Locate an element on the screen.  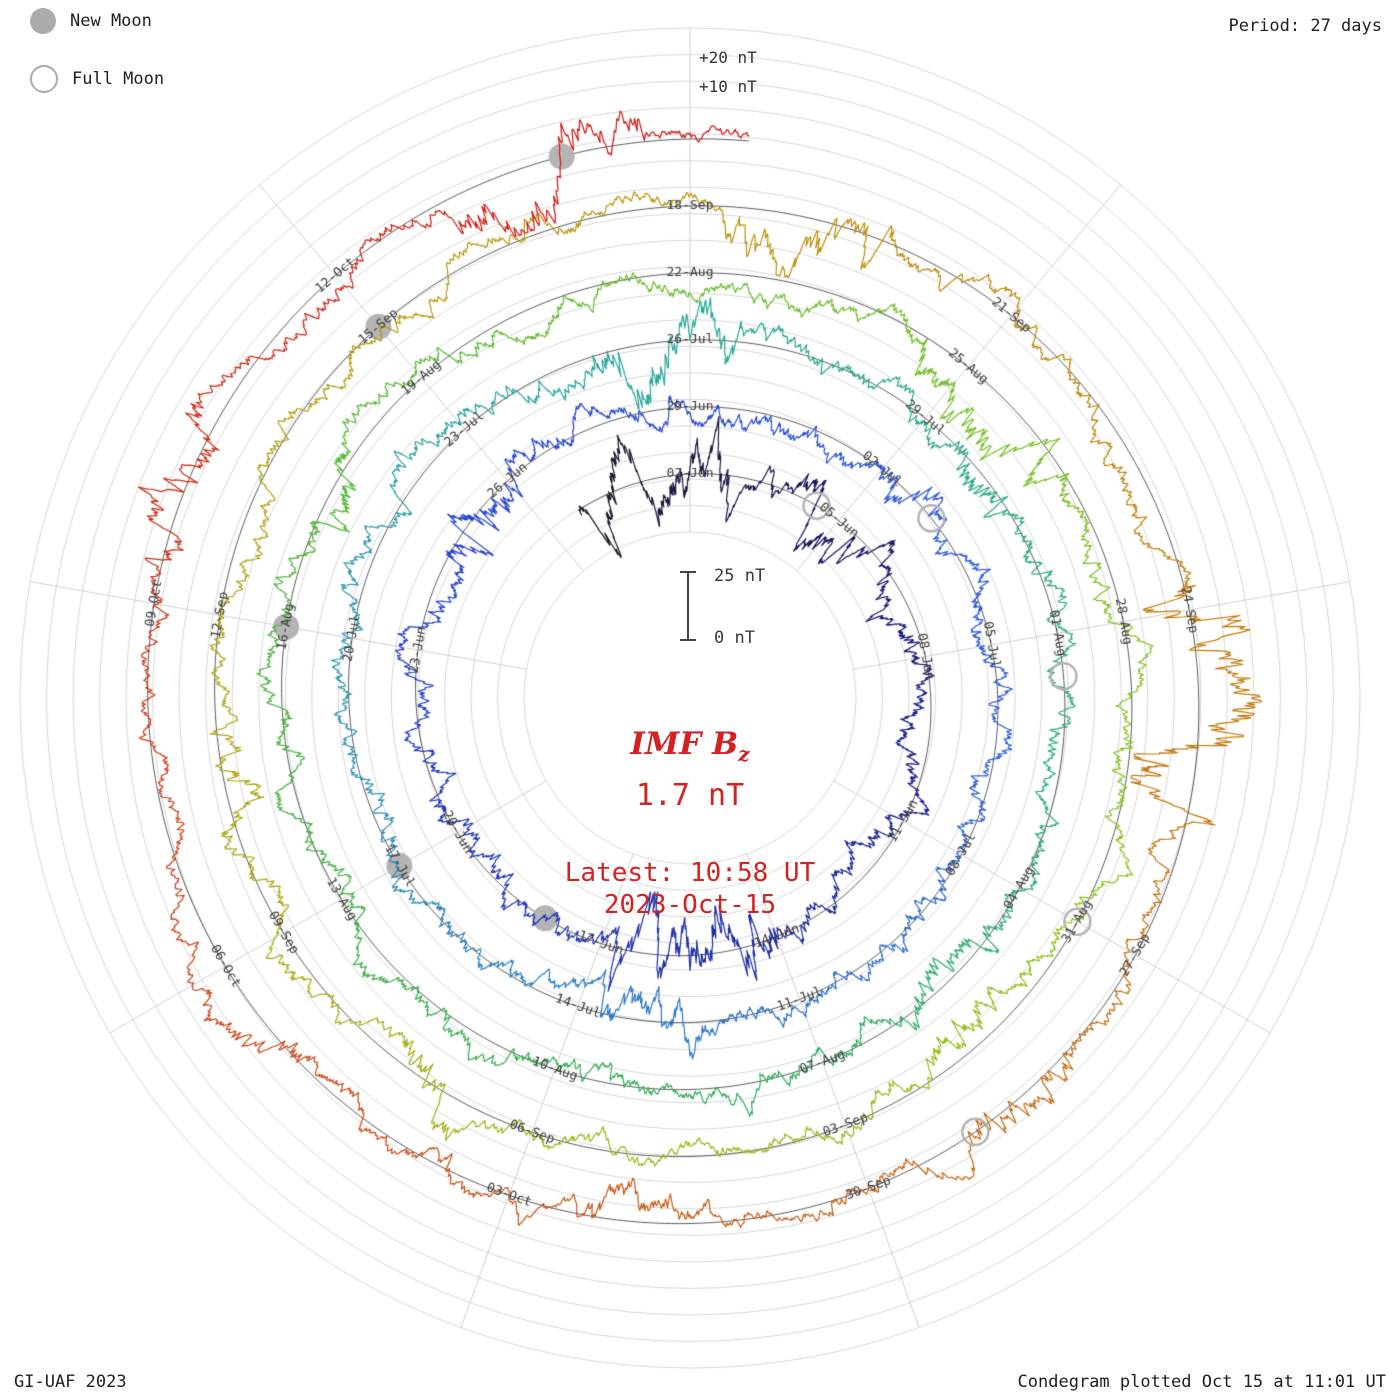
latest-time-label: Latest: 10:58 UT is located at coordinates (690, 873).